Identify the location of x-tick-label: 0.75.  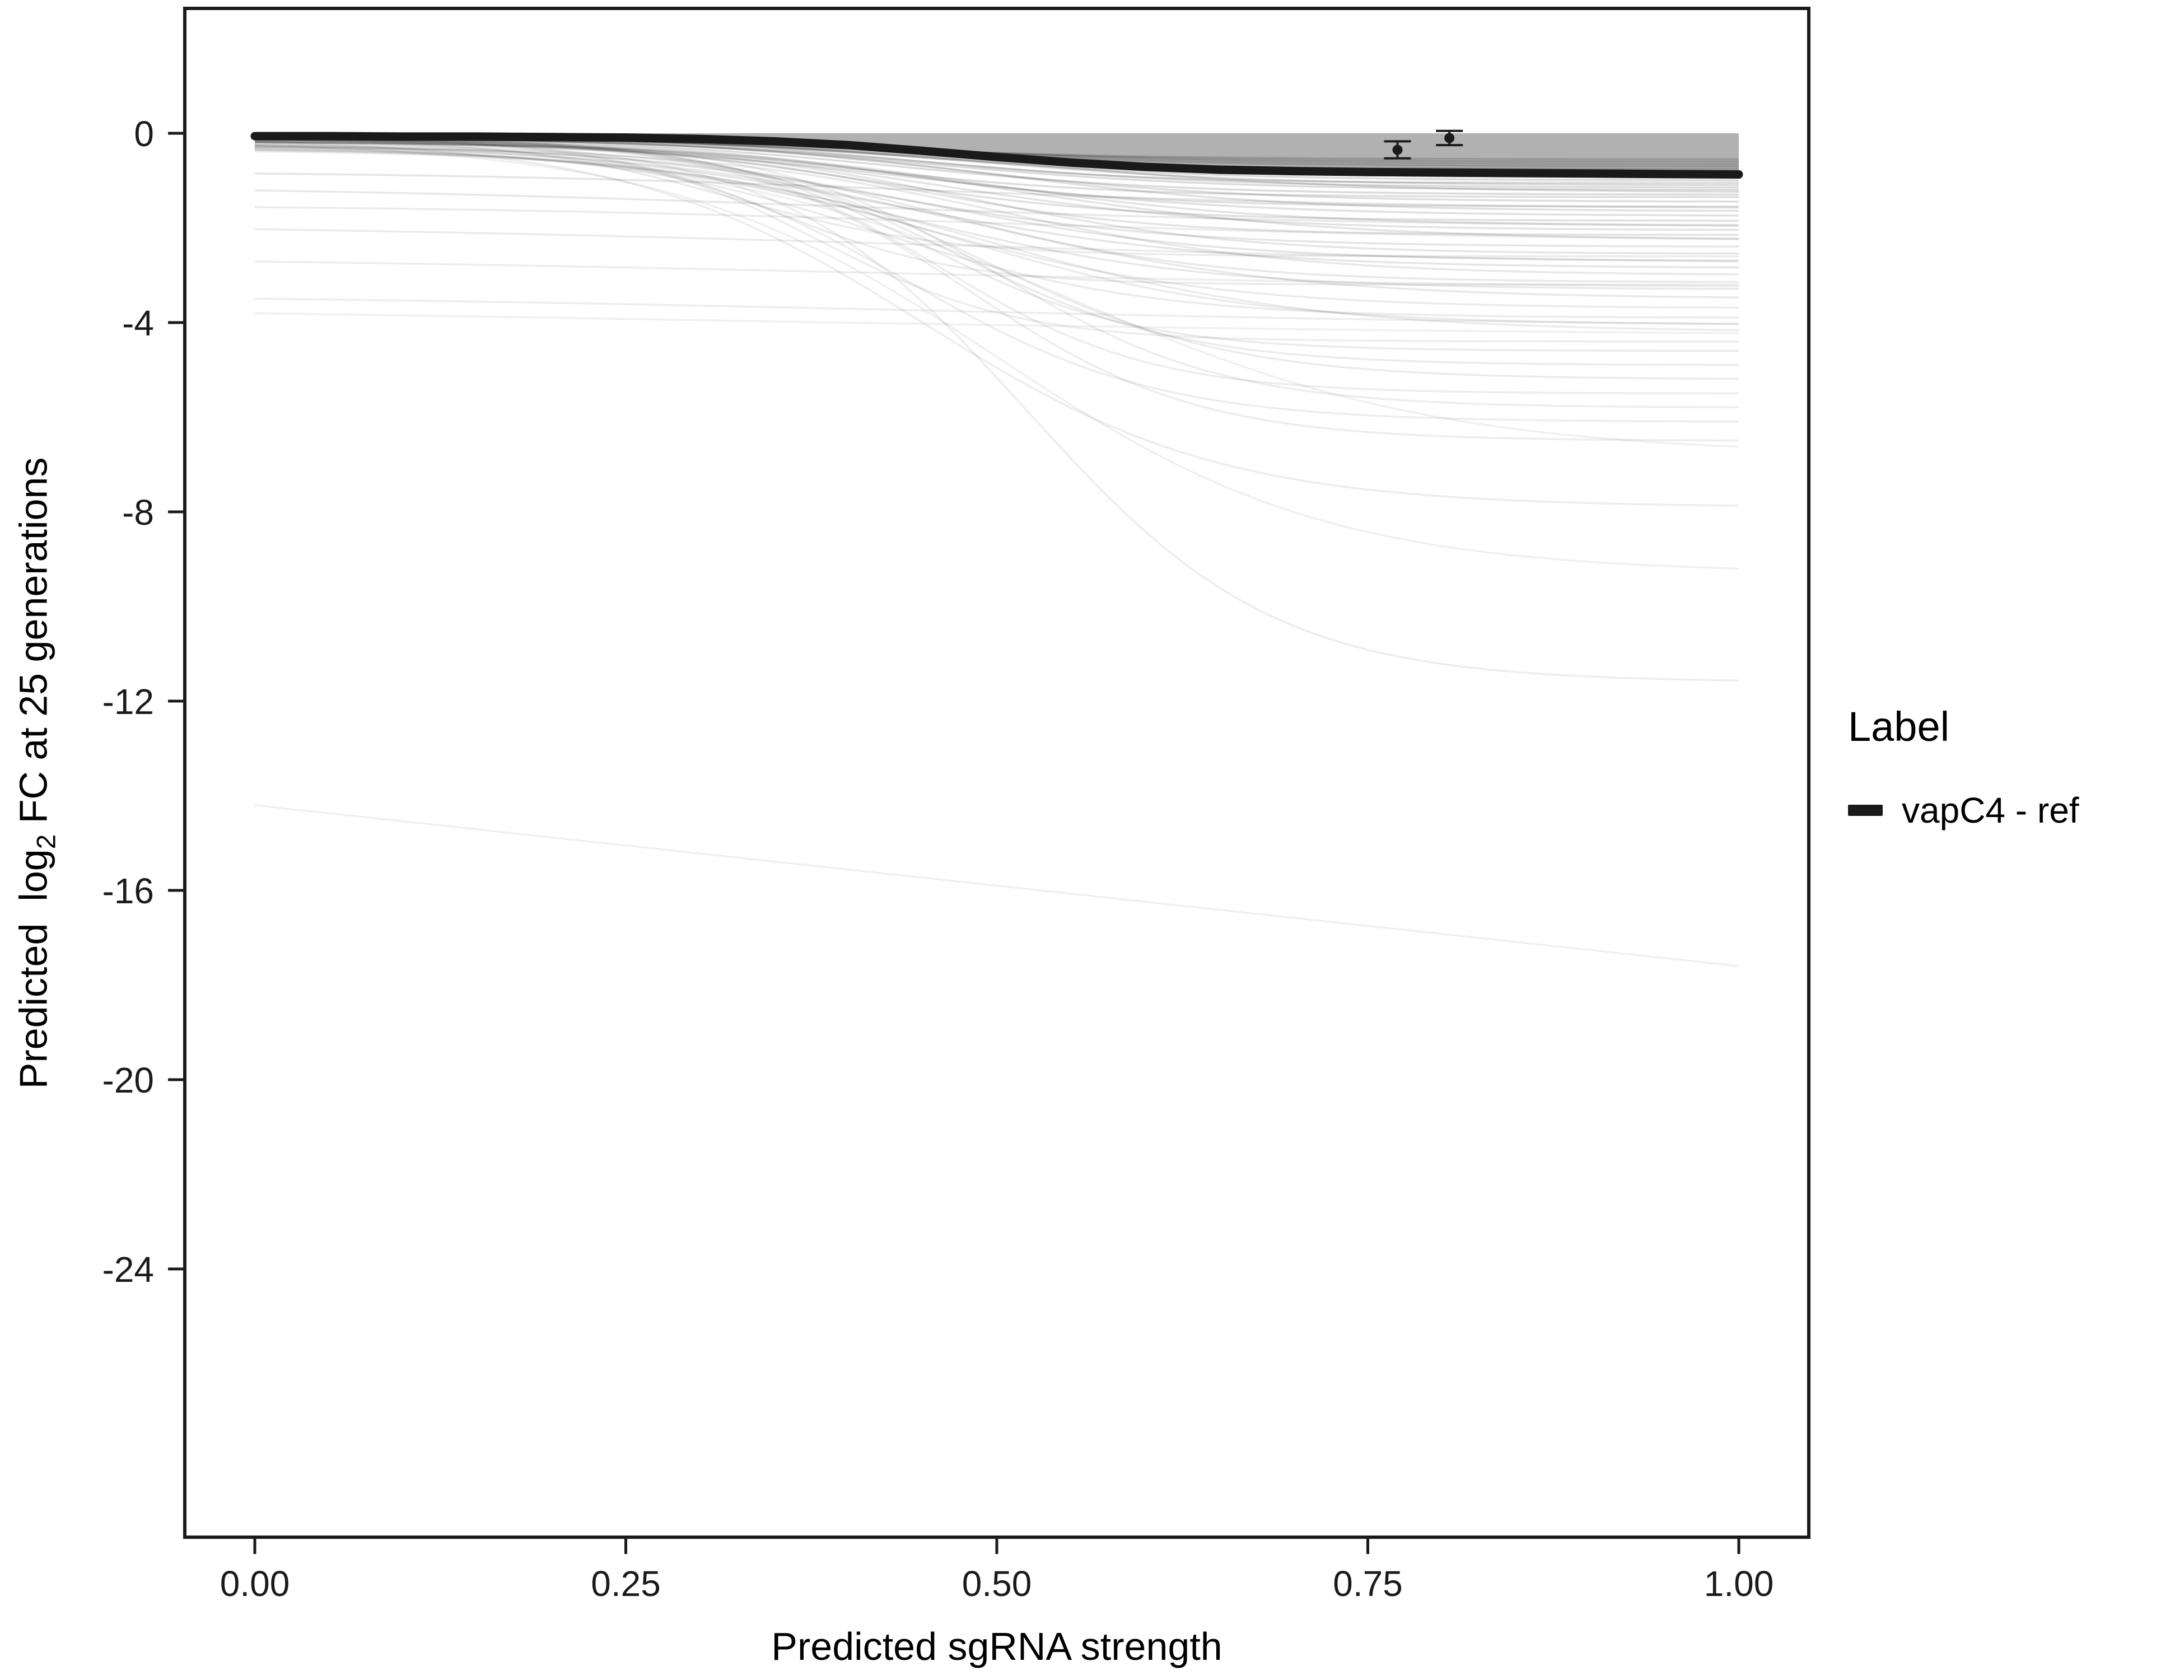
(1368, 1584).